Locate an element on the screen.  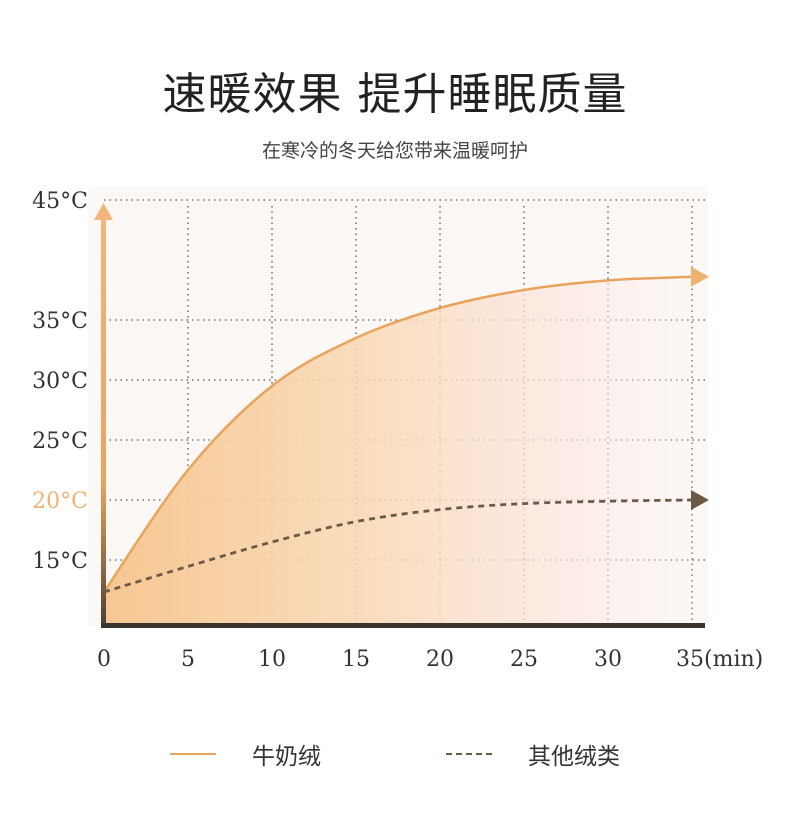
legend-item-other-velvet: 其他绒类 is located at coordinates (533, 754).